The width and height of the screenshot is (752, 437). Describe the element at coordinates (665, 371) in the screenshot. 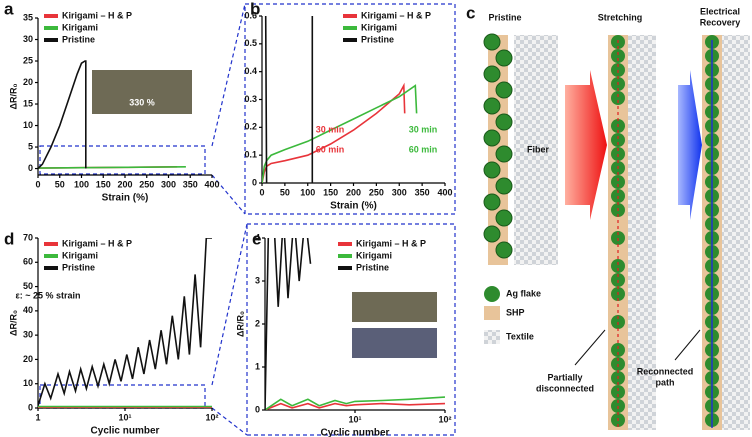

I see `note: Reconnected` at that location.